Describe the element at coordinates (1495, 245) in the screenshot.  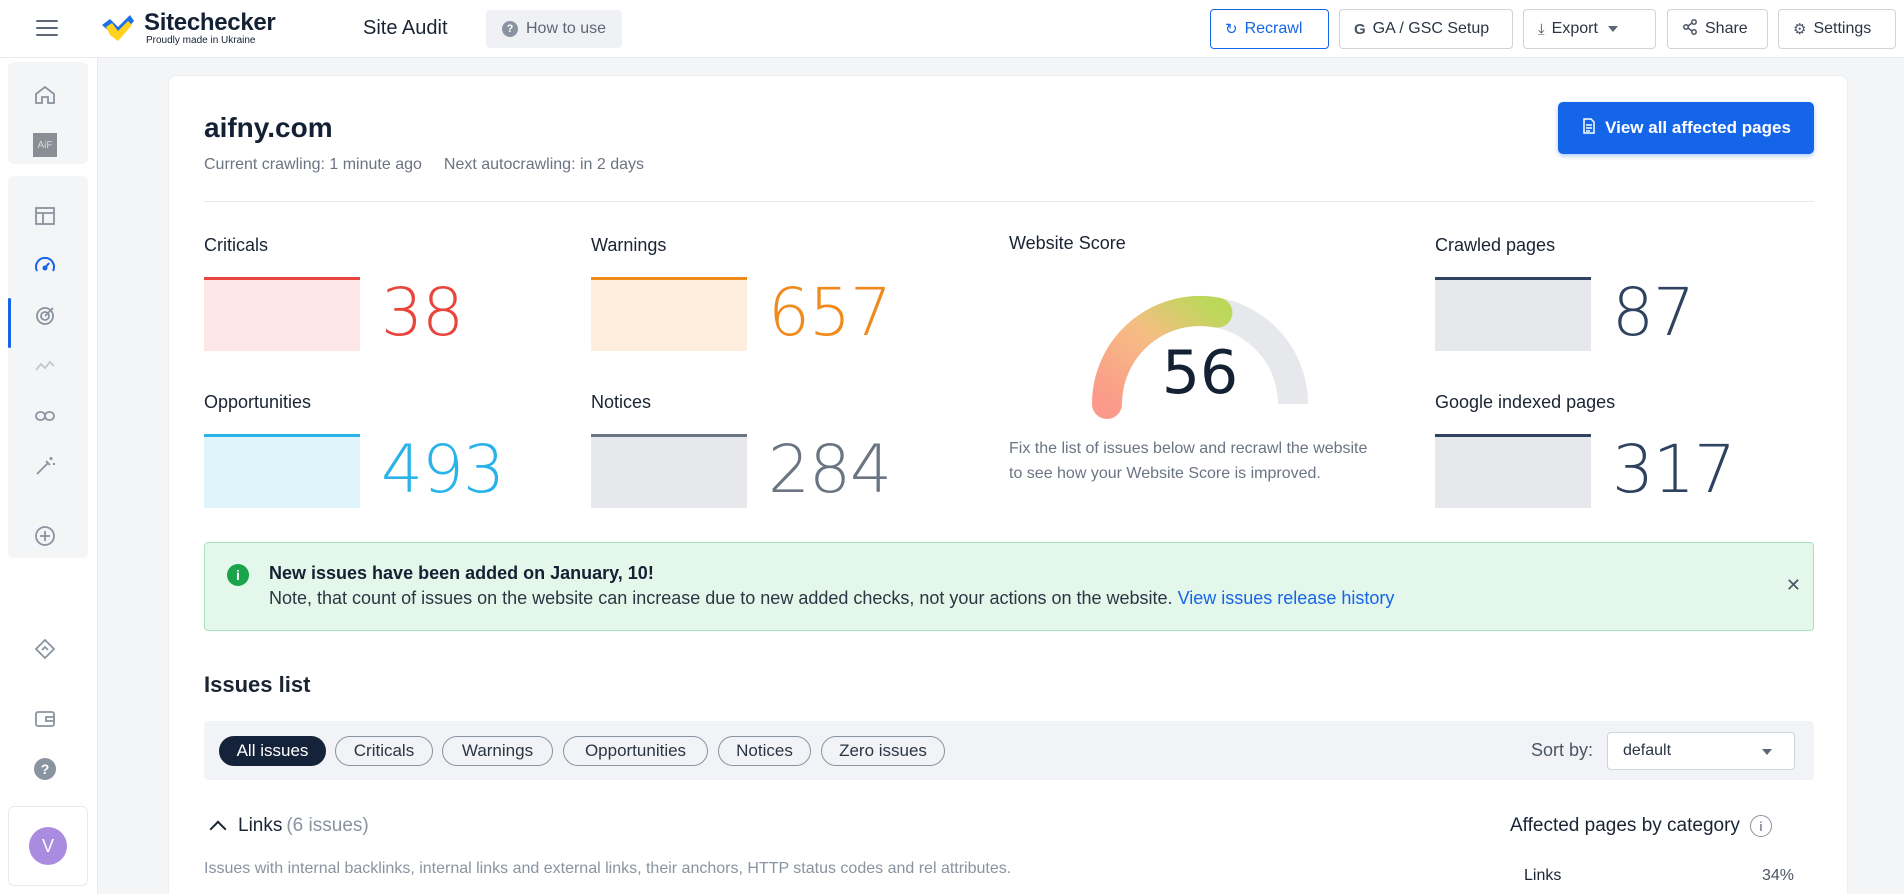
I see `crawled-pages-label: Crawled pages` at that location.